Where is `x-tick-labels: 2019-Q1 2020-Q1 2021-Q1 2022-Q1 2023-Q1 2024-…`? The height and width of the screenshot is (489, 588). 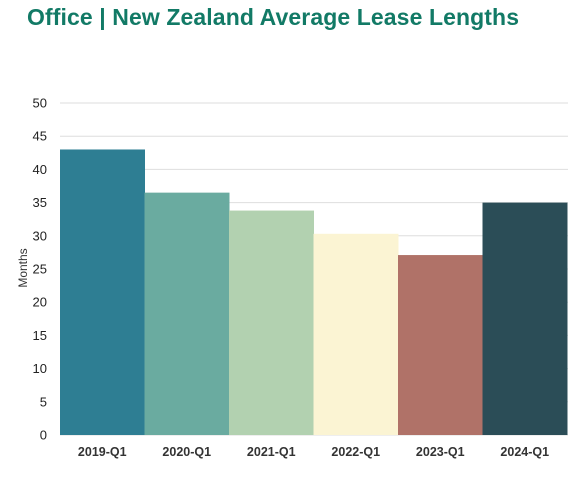 x-tick-labels: 2019-Q1 2020-Q1 2021-Q1 2022-Q1 2023-Q1 2024-… is located at coordinates (313, 452).